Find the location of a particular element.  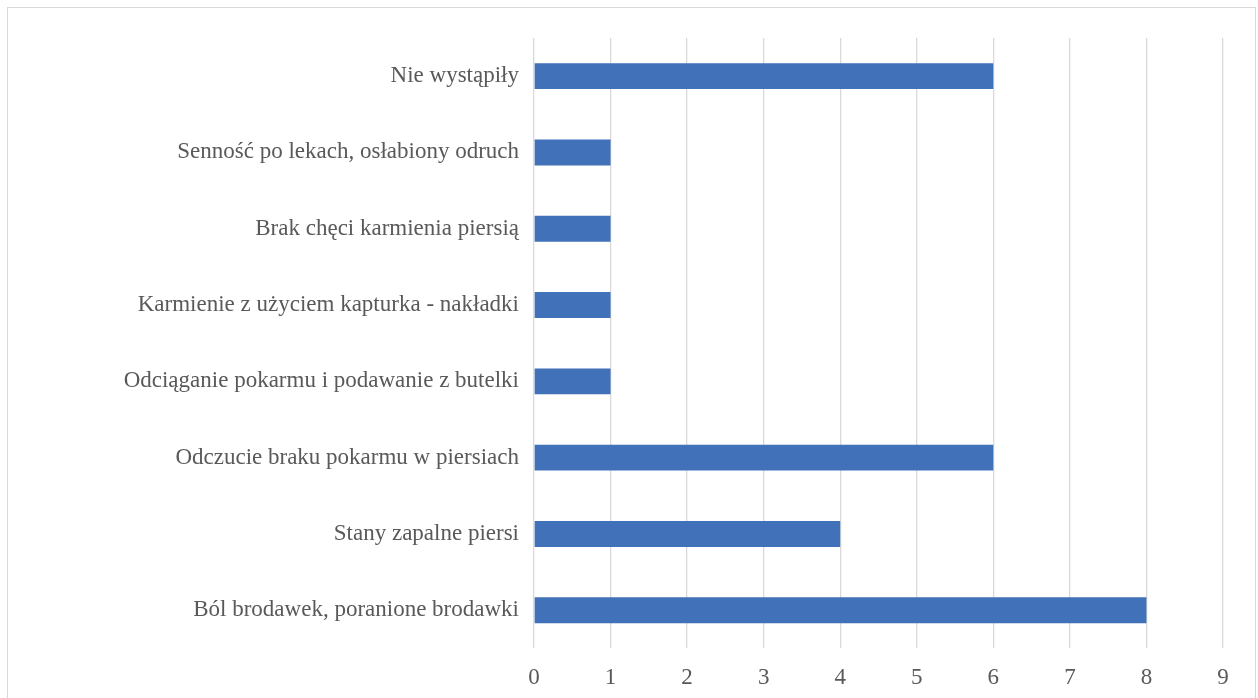

y-tick-label: Senność po lekach, osłabiony odruch is located at coordinates (348, 151).